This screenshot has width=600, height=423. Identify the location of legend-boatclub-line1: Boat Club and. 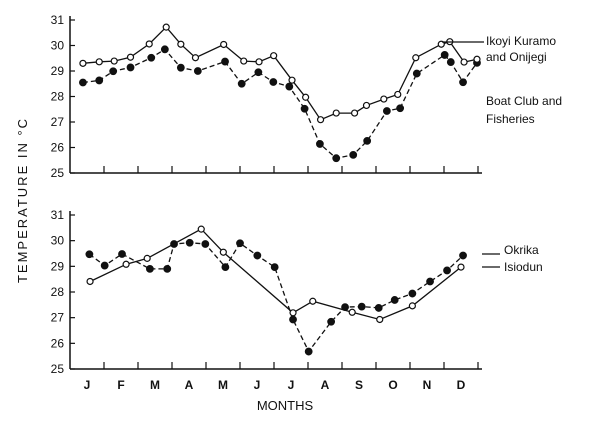
(524, 101).